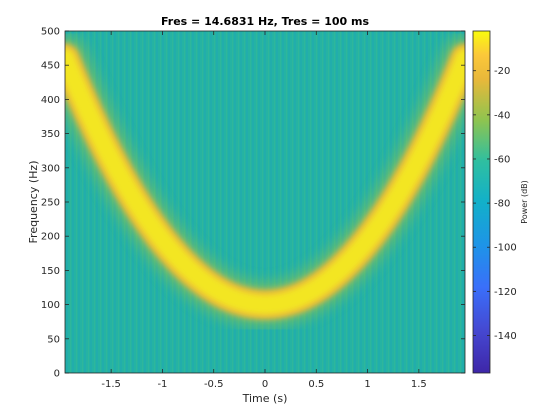 The height and width of the screenshot is (420, 560). I want to click on colorbar-tick-label: -100, so click(505, 248).